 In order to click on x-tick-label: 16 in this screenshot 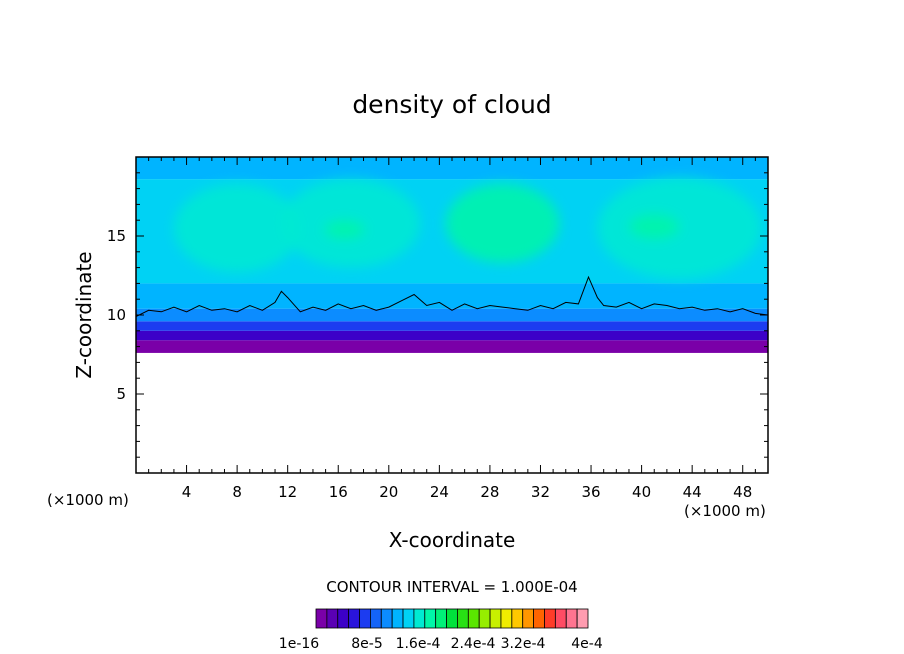, I will do `click(338, 492)`.